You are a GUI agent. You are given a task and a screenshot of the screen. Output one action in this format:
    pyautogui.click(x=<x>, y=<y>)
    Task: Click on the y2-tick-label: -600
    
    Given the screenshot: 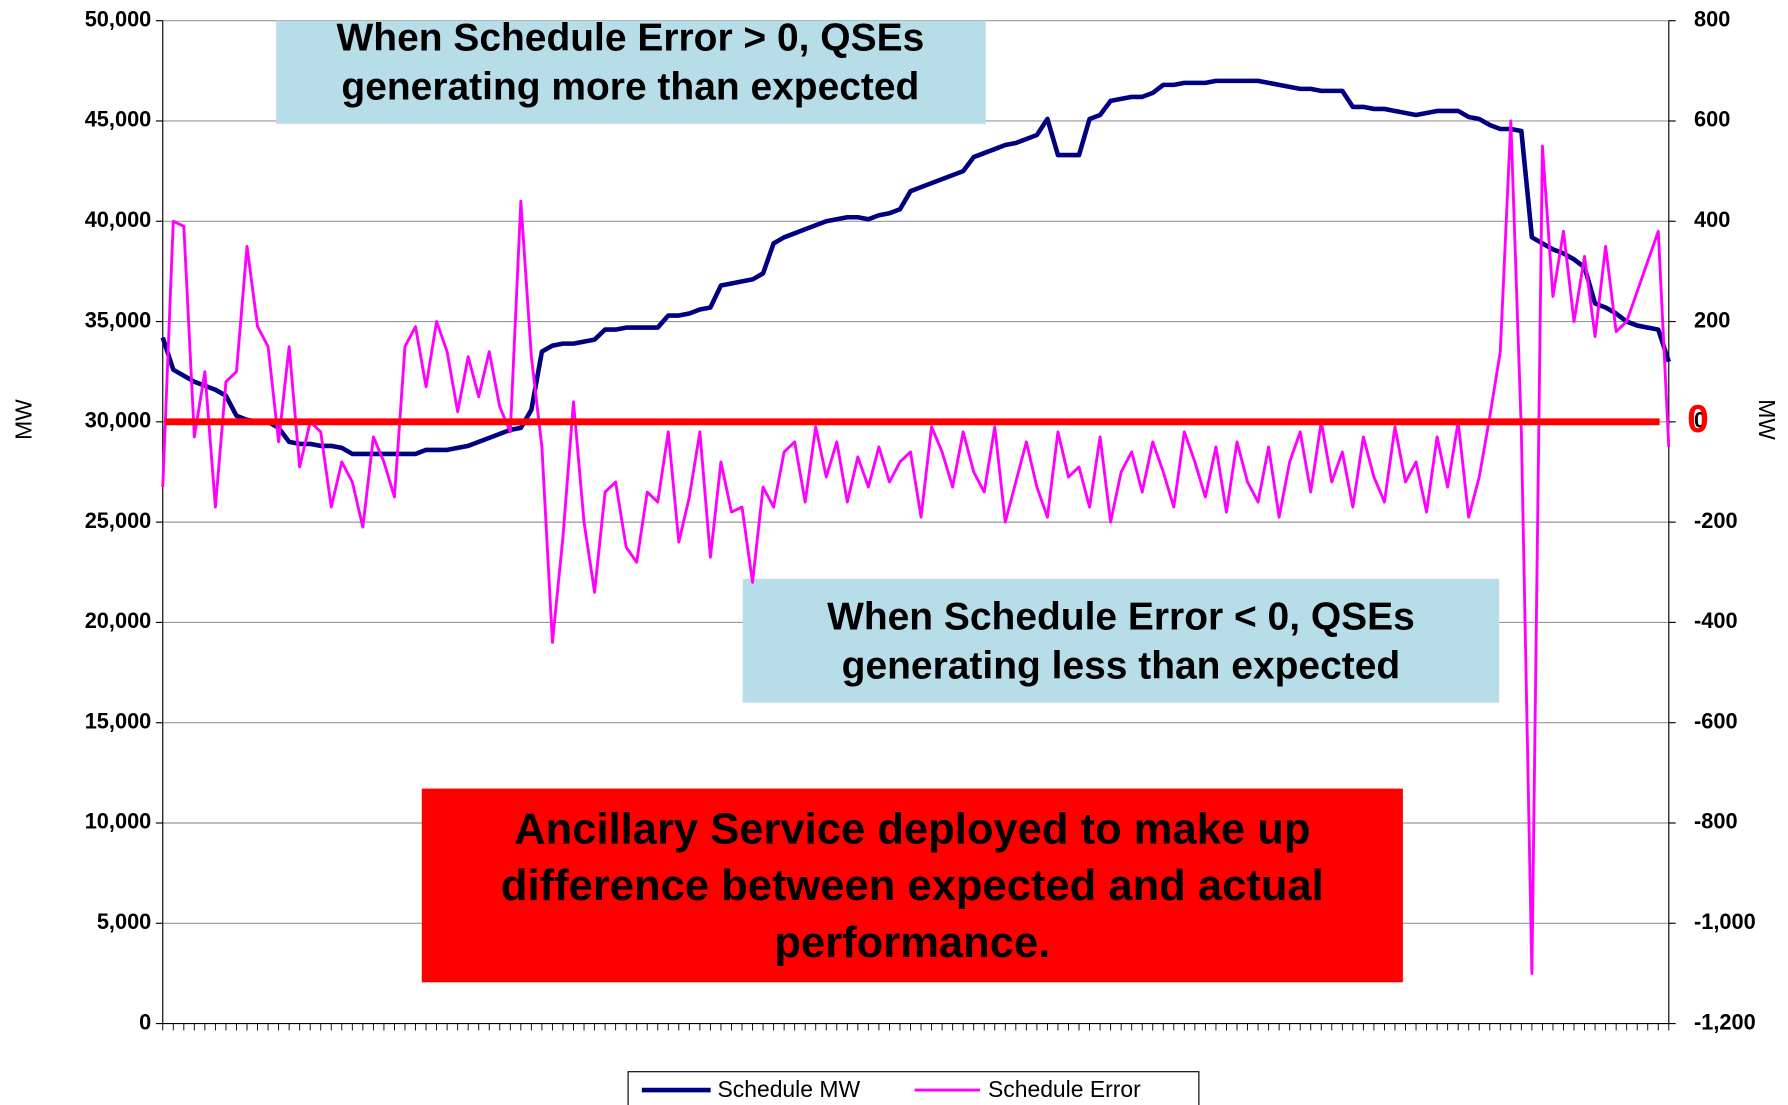 What is the action you would take?
    pyautogui.click(x=1716, y=720)
    